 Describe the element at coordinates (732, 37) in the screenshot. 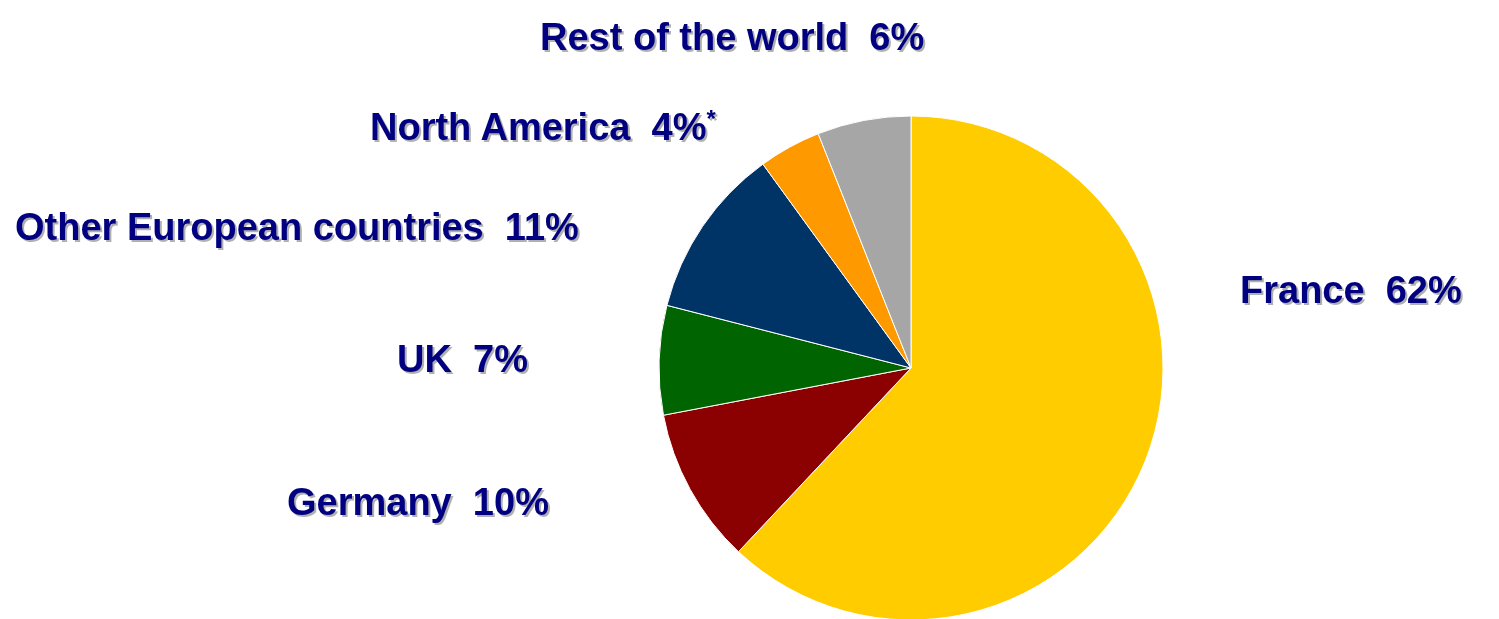

I see `slice-label: Rest of the world 6%` at that location.